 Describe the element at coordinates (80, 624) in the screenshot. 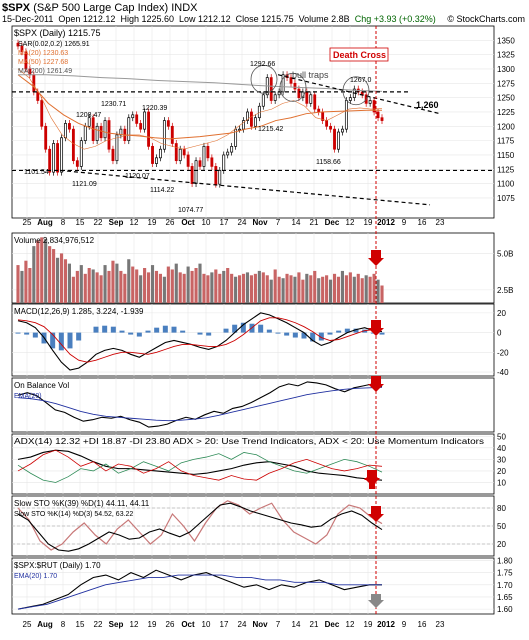

I see `x-tick-label: 15` at that location.